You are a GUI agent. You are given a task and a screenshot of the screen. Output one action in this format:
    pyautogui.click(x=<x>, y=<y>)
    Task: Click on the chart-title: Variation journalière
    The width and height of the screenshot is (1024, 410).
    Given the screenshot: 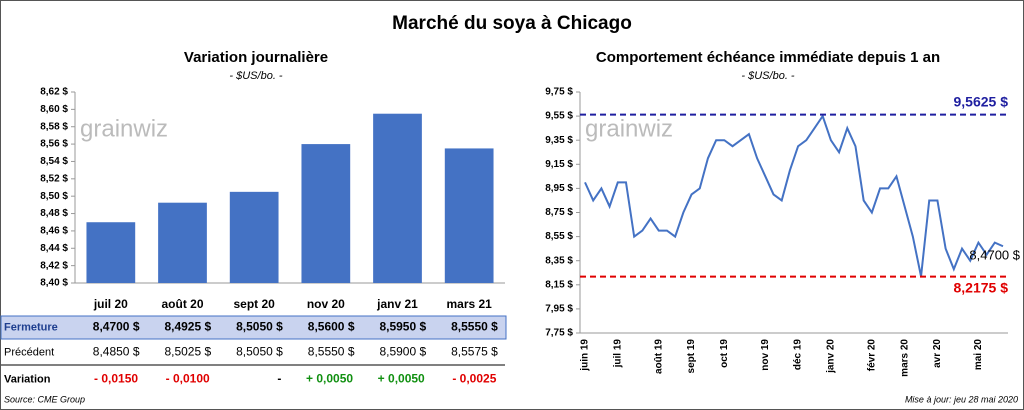 What is the action you would take?
    pyautogui.click(x=256, y=57)
    